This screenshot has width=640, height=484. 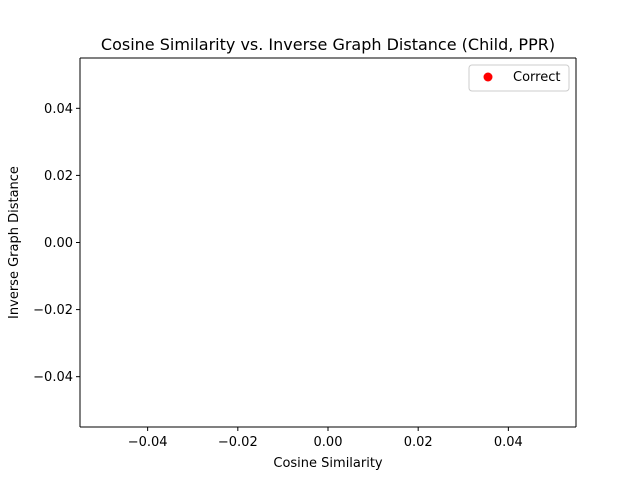 I want to click on y-tick-label: 0.00, so click(x=58, y=243).